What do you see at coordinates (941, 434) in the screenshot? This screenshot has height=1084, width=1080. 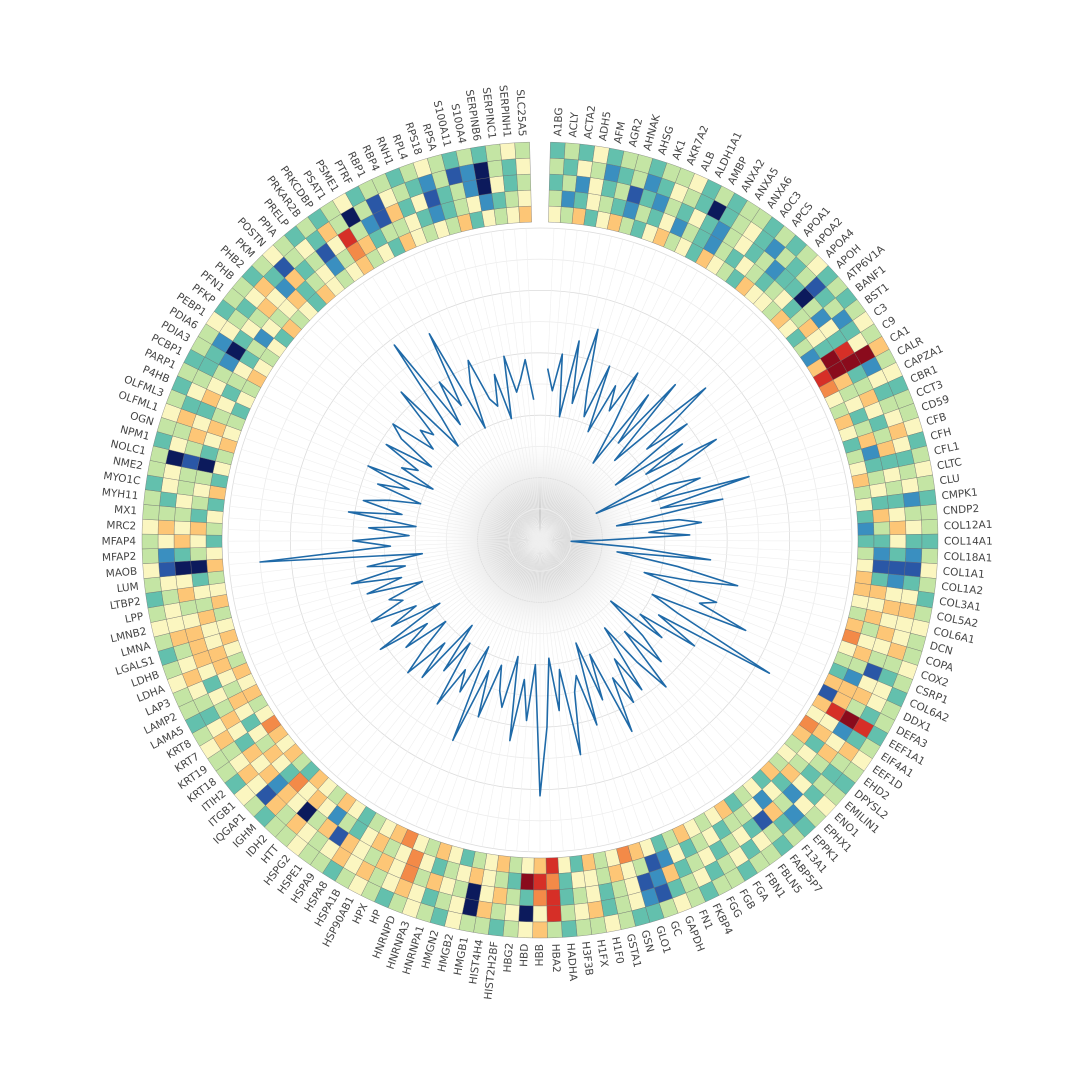 I see `category-label: CFH` at bounding box center [941, 434].